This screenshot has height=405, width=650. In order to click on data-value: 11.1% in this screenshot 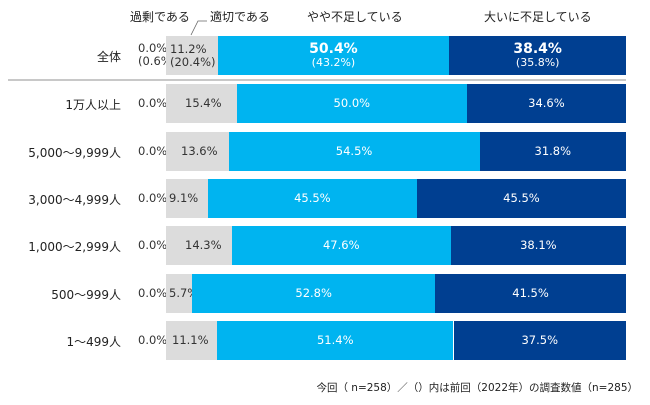, I will do `click(190, 340)`.